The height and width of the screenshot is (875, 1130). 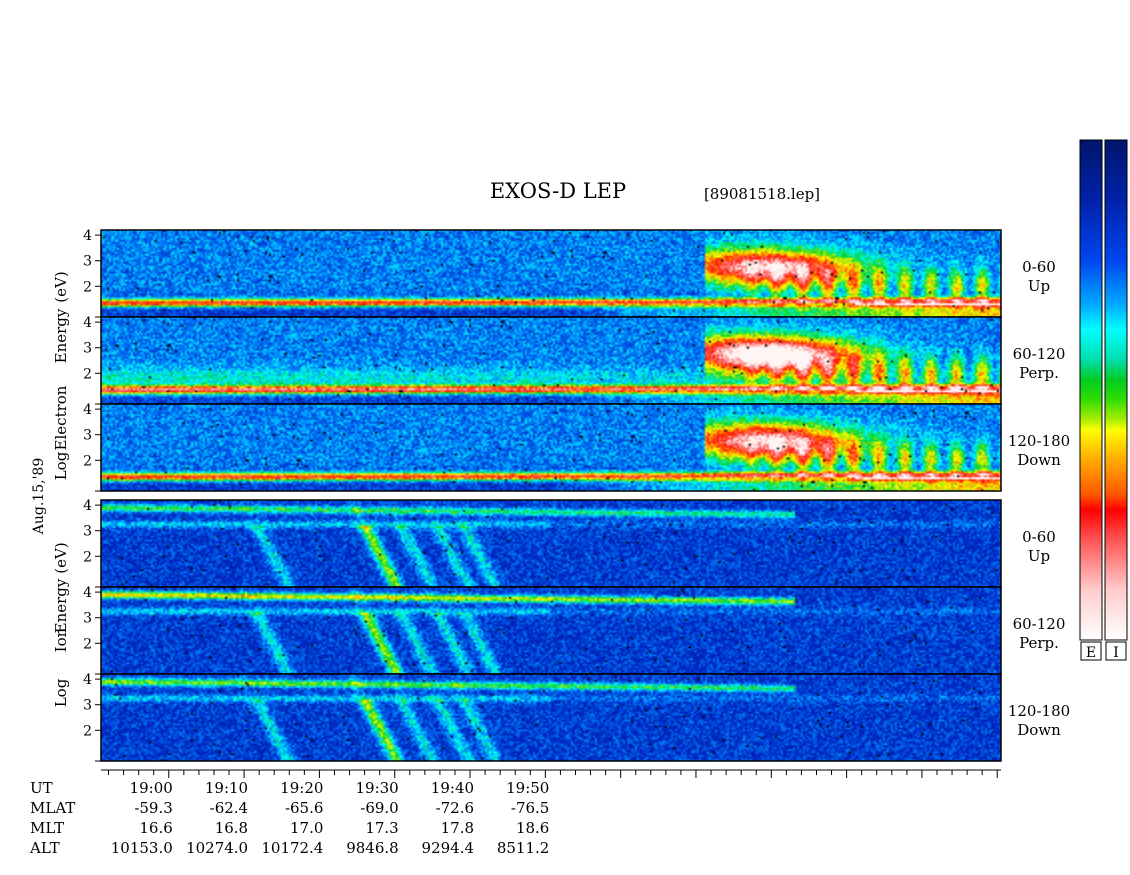 What do you see at coordinates (52, 808) in the screenshot?
I see `ephemeris-row-label: MLAT` at bounding box center [52, 808].